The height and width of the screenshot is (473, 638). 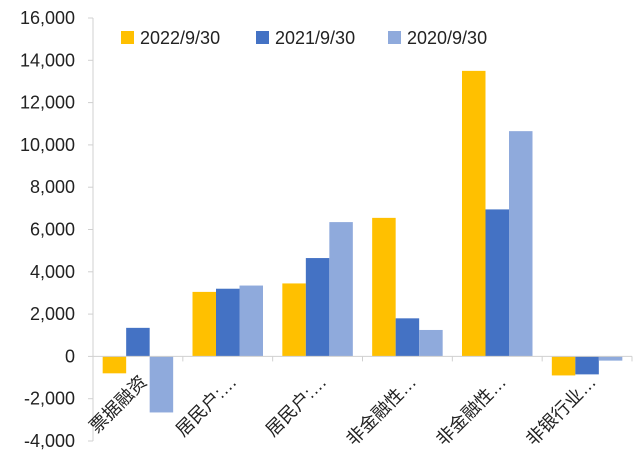 What do you see at coordinates (447, 38) in the screenshot?
I see `legend-label: 2020/9/30` at bounding box center [447, 38].